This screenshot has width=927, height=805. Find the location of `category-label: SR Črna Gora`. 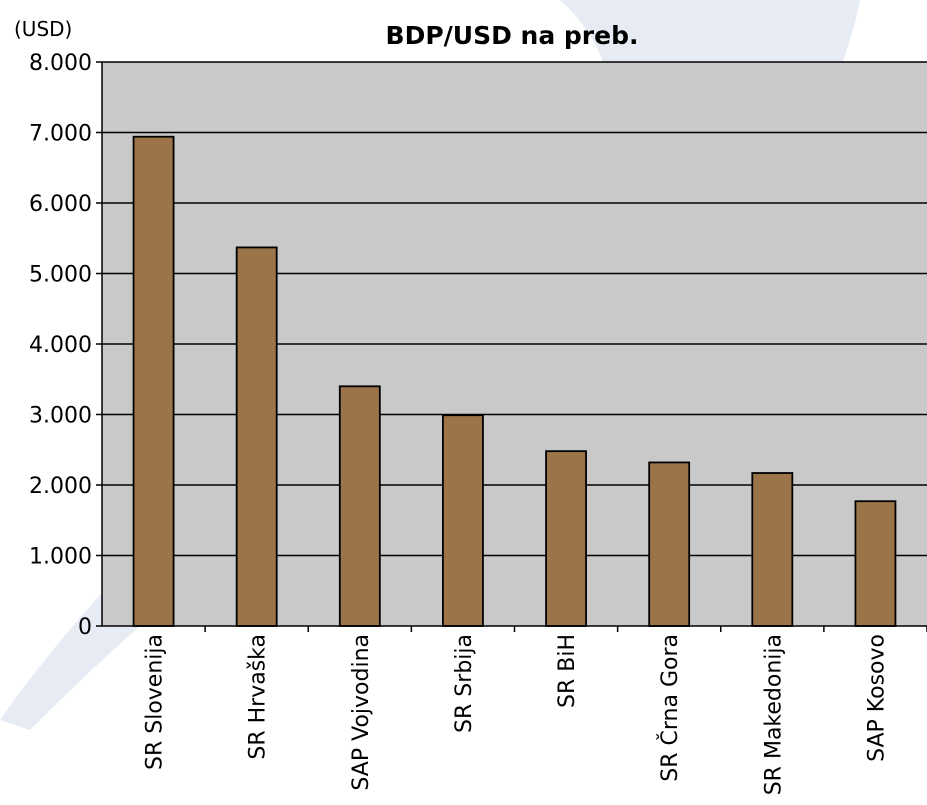

category-label: SR Črna Gora is located at coordinates (670, 708).